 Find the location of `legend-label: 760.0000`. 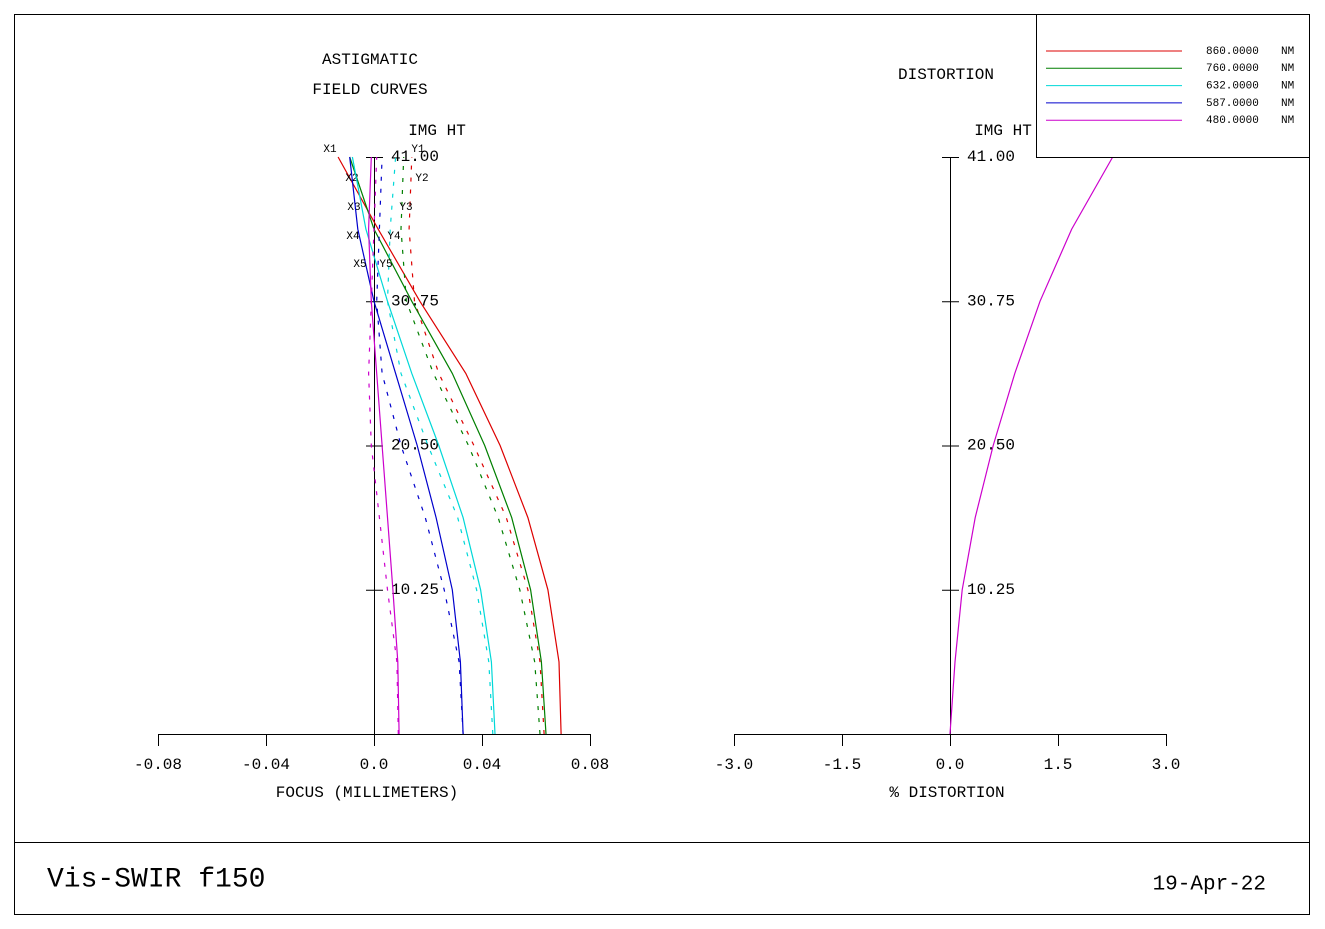

legend-label: 760.0000 is located at coordinates (1232, 69).